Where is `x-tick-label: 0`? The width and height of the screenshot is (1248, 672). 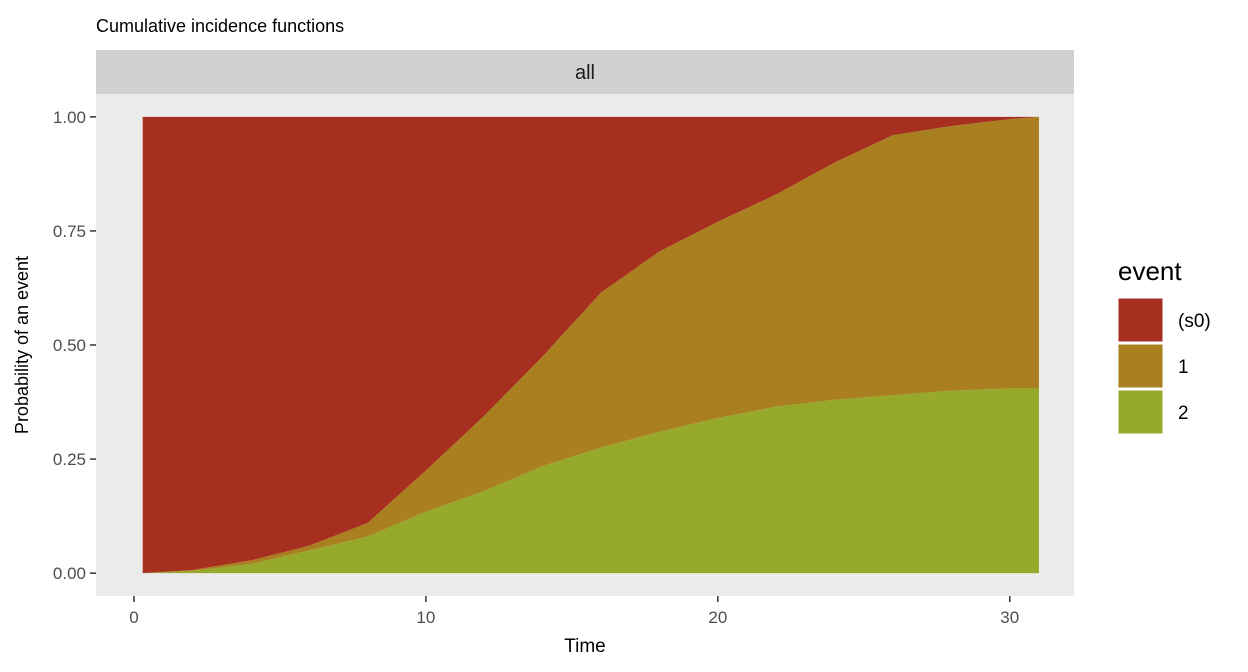 x-tick-label: 0 is located at coordinates (133, 617).